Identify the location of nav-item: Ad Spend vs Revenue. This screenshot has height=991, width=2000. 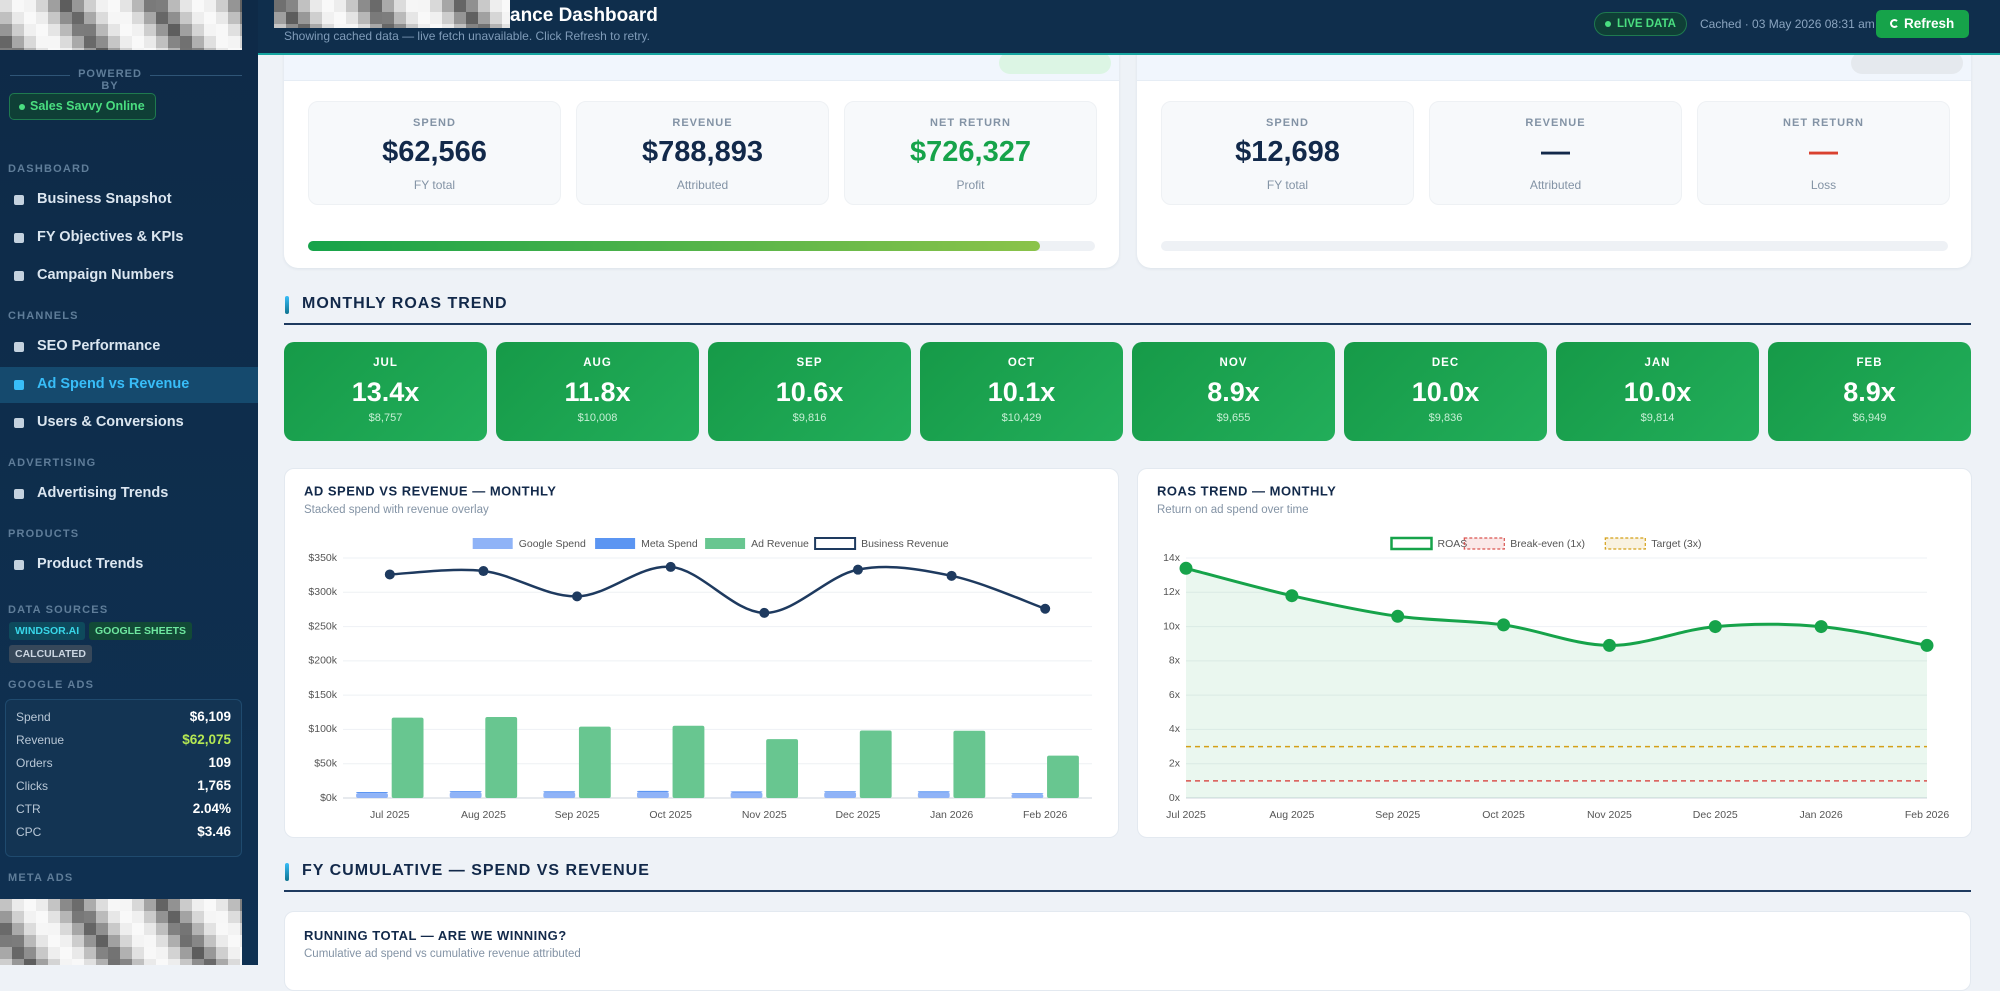
(129, 385).